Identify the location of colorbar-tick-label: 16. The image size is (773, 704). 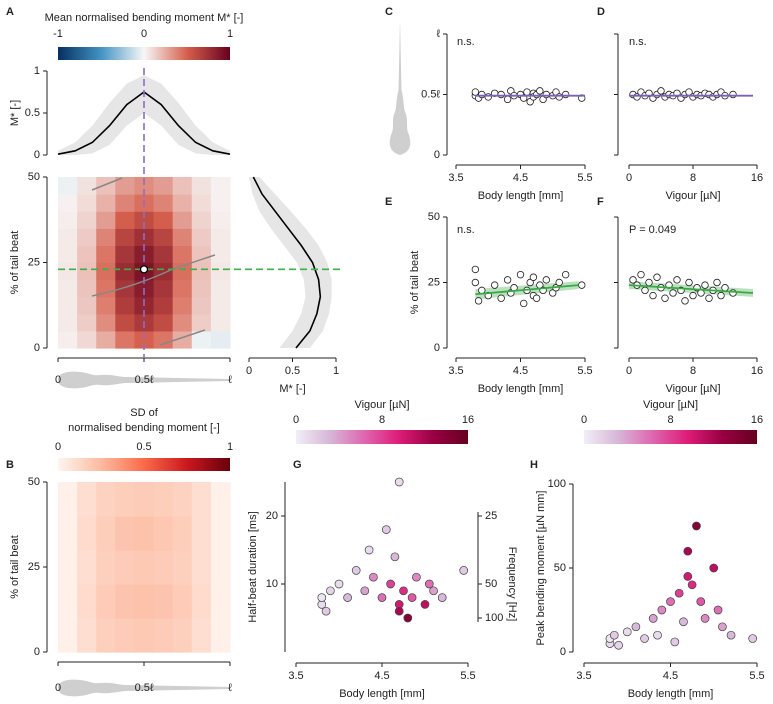
(757, 420).